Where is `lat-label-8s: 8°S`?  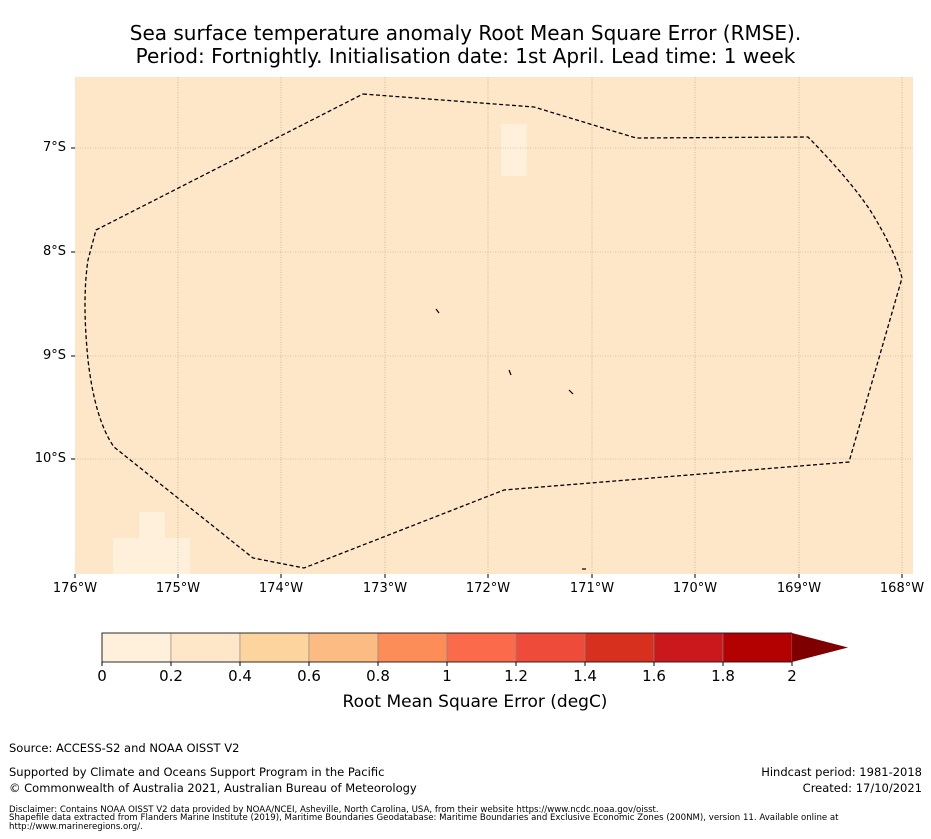
lat-label-8s: 8°S is located at coordinates (54, 251).